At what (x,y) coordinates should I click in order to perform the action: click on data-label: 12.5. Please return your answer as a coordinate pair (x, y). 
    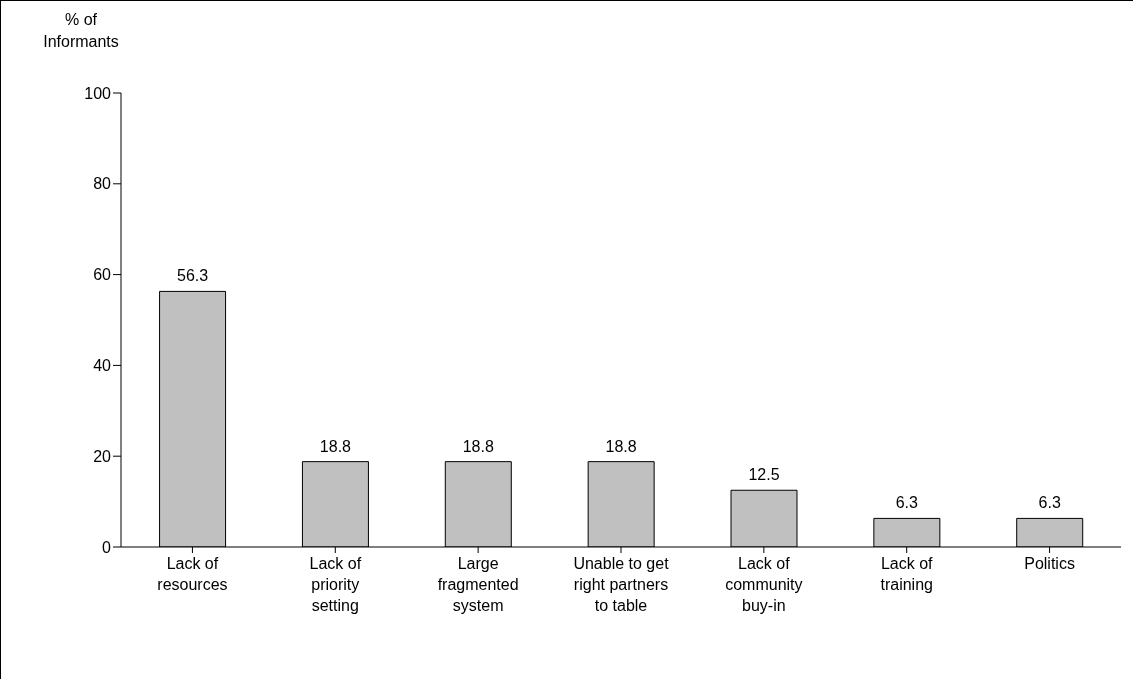
    Looking at the image, I should click on (764, 475).